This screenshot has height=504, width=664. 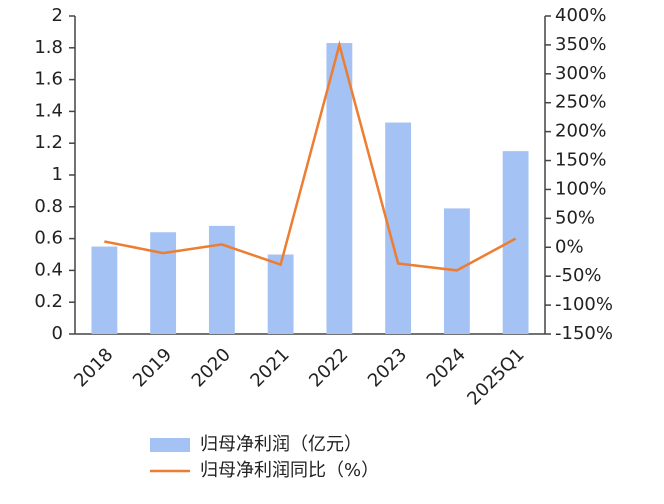 I want to click on x-tick-label: 2025Q1, so click(x=495, y=376).